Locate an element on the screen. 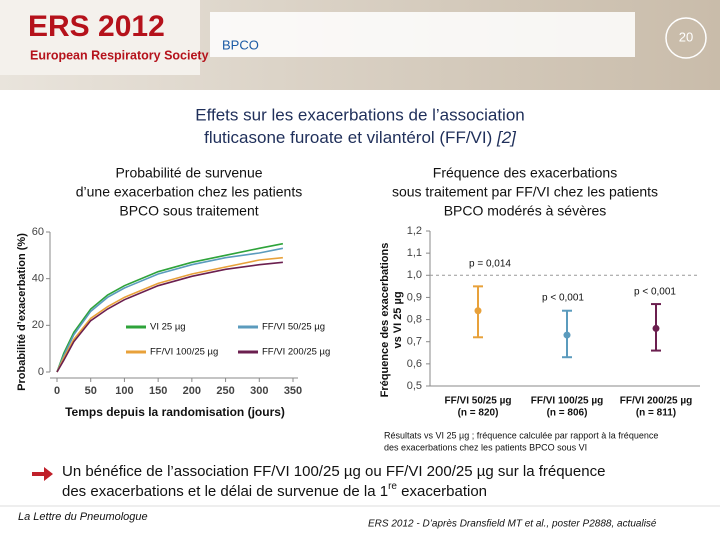  x-tick-label: (n = 811) is located at coordinates (656, 413).